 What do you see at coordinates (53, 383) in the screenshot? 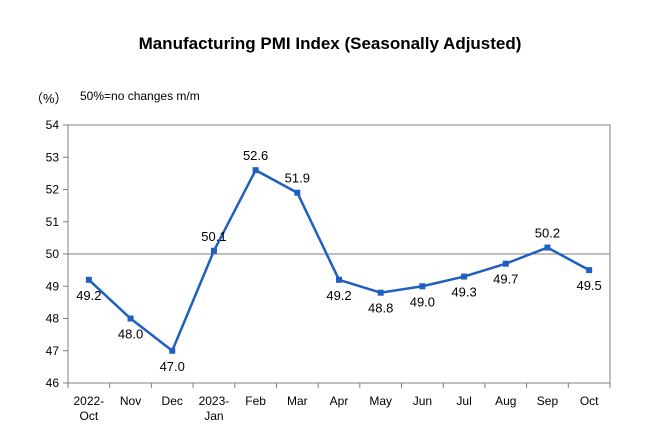
I see `y-tick-label: 46` at bounding box center [53, 383].